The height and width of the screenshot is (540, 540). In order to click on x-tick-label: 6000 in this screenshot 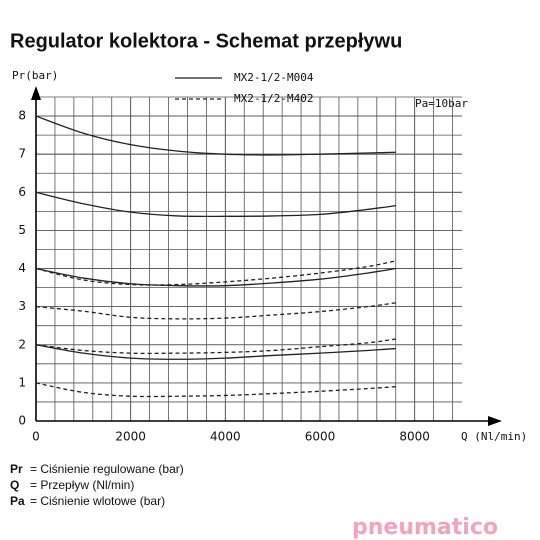, I will do `click(320, 437)`.